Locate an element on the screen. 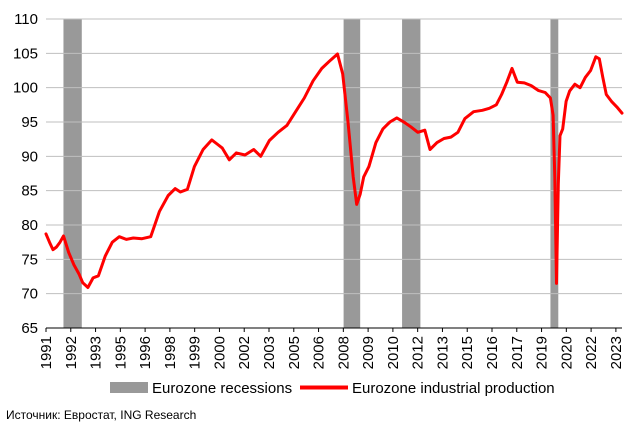  x-tick-label: 2005 is located at coordinates (294, 352).